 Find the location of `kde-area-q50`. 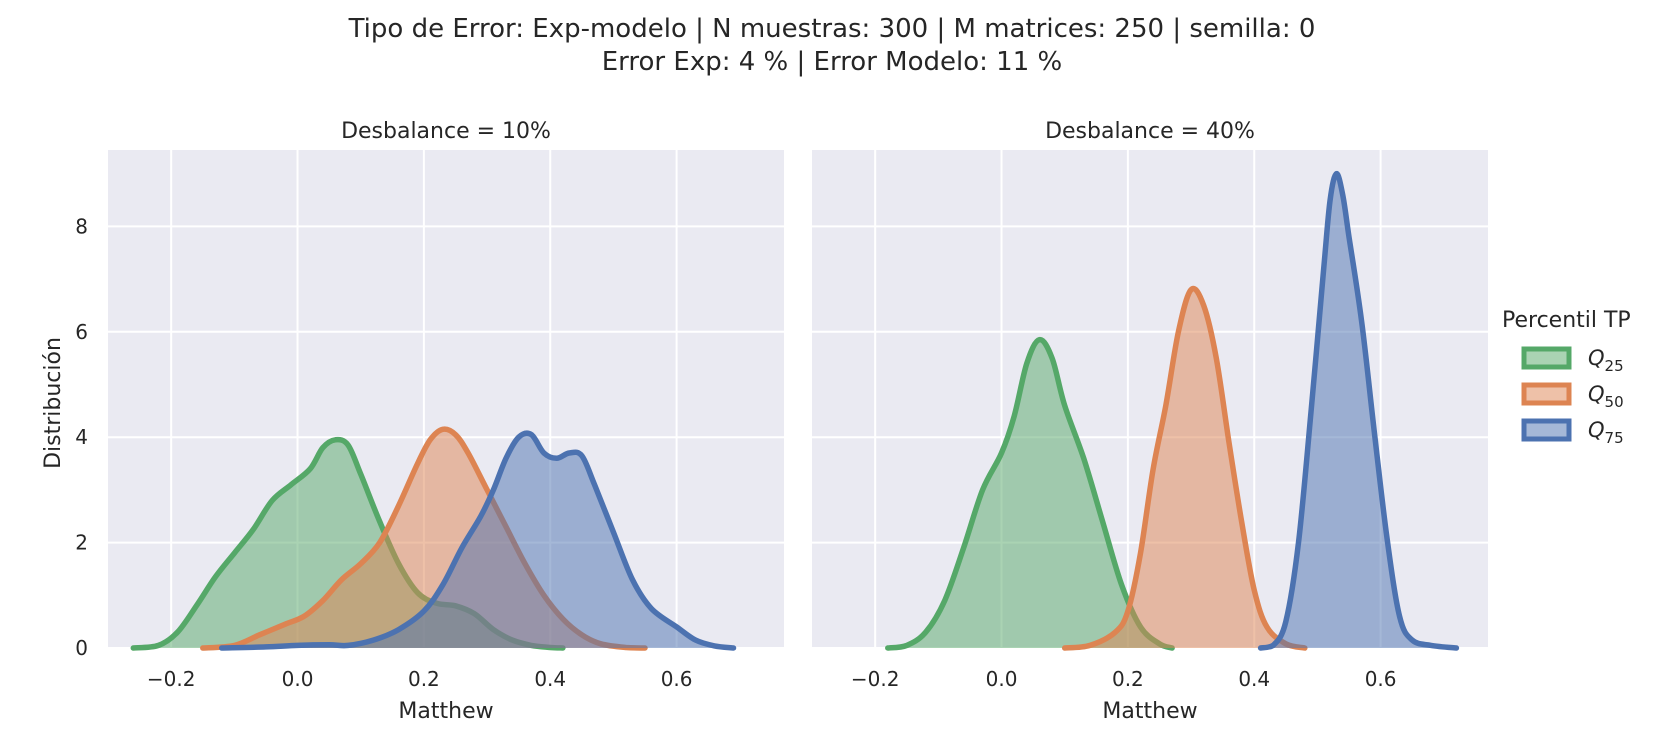

kde-area-q50 is located at coordinates (1184, 468).